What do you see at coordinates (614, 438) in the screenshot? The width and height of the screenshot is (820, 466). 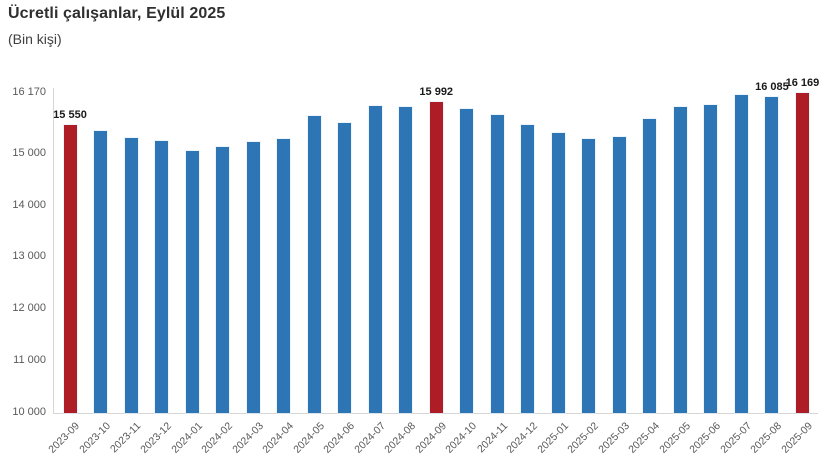 I see `x-tick-label-2025-03: 2025-03` at bounding box center [614, 438].